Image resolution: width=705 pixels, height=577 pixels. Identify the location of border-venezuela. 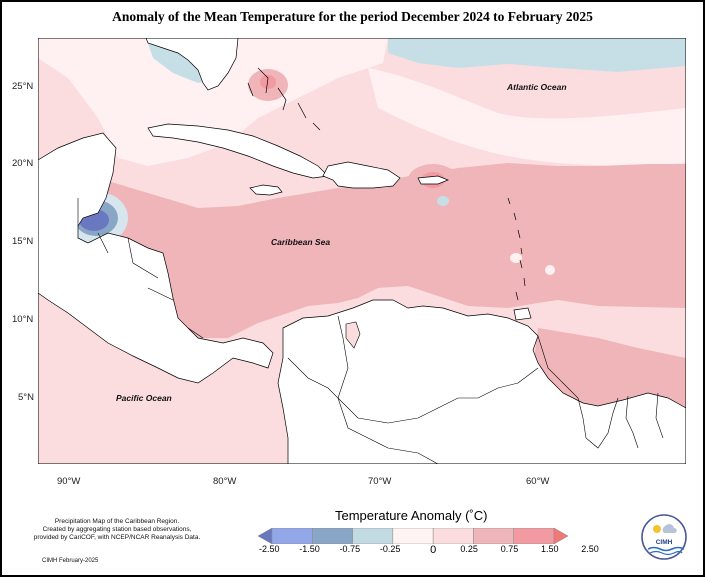
(438, 369).